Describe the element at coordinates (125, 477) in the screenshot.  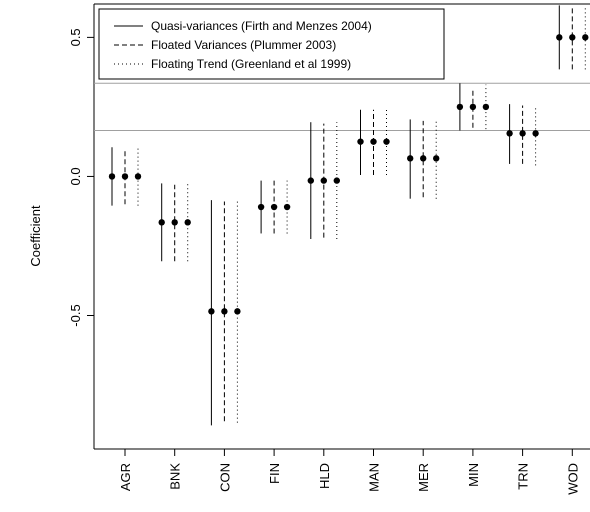
I see `x-tick-label: AGR` at that location.